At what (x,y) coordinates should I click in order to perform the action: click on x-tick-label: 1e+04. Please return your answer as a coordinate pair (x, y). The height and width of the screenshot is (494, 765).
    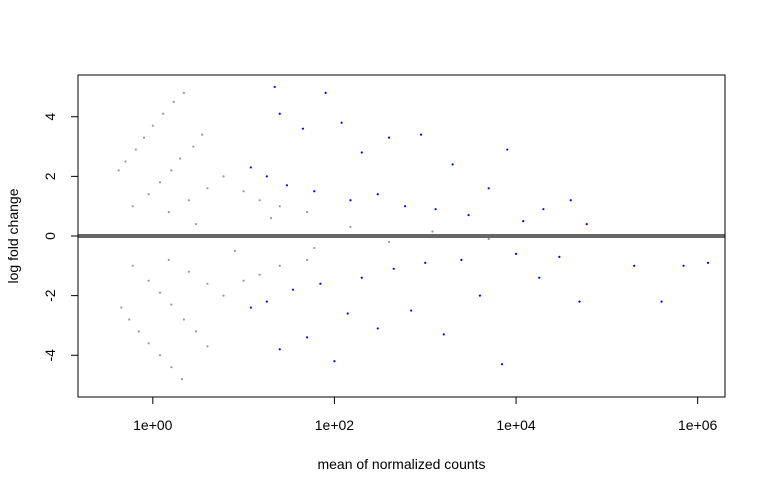
    Looking at the image, I should click on (516, 425).